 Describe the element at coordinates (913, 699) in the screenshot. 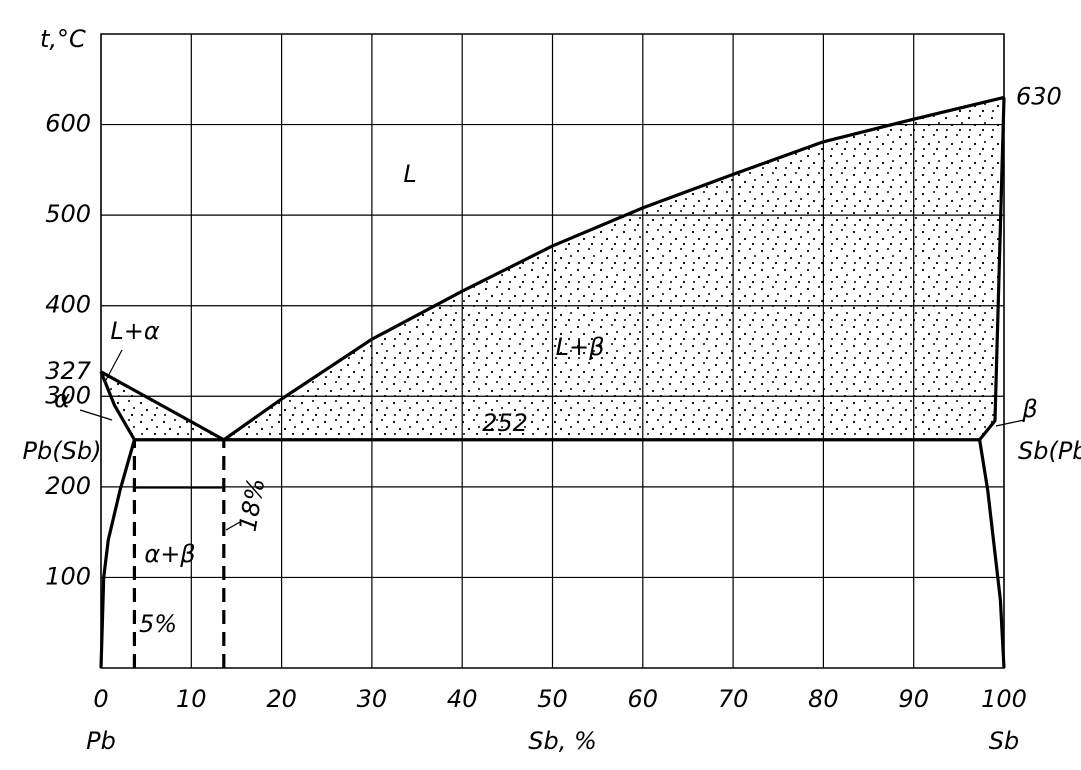

I see `x-tick-label: 90` at that location.